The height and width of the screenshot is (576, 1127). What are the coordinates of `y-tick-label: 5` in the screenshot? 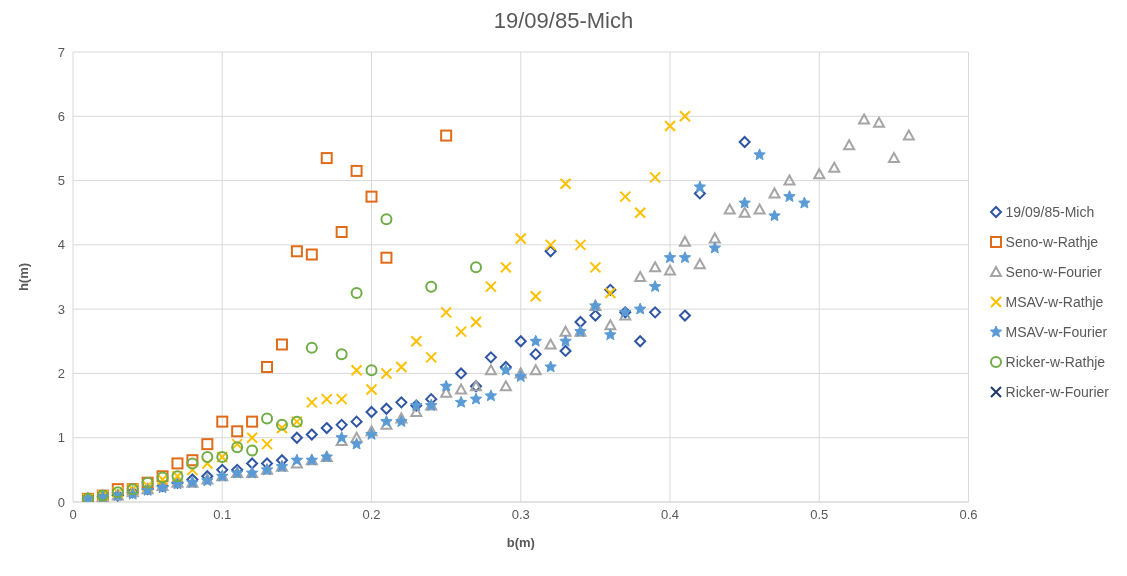 It's located at (61, 181).